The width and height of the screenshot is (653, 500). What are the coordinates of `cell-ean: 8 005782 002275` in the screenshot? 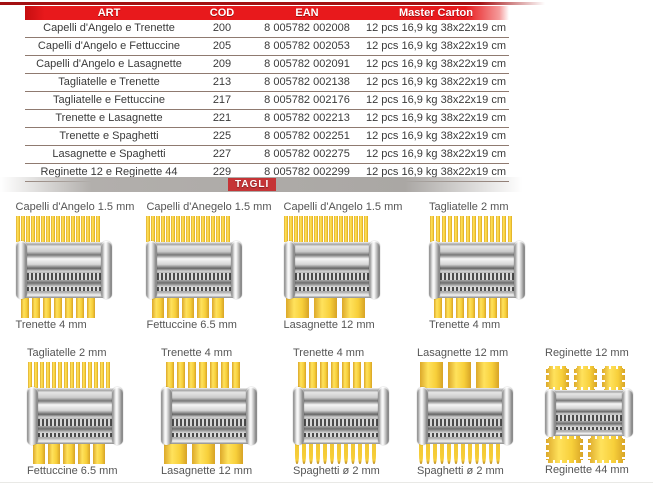 It's located at (307, 154).